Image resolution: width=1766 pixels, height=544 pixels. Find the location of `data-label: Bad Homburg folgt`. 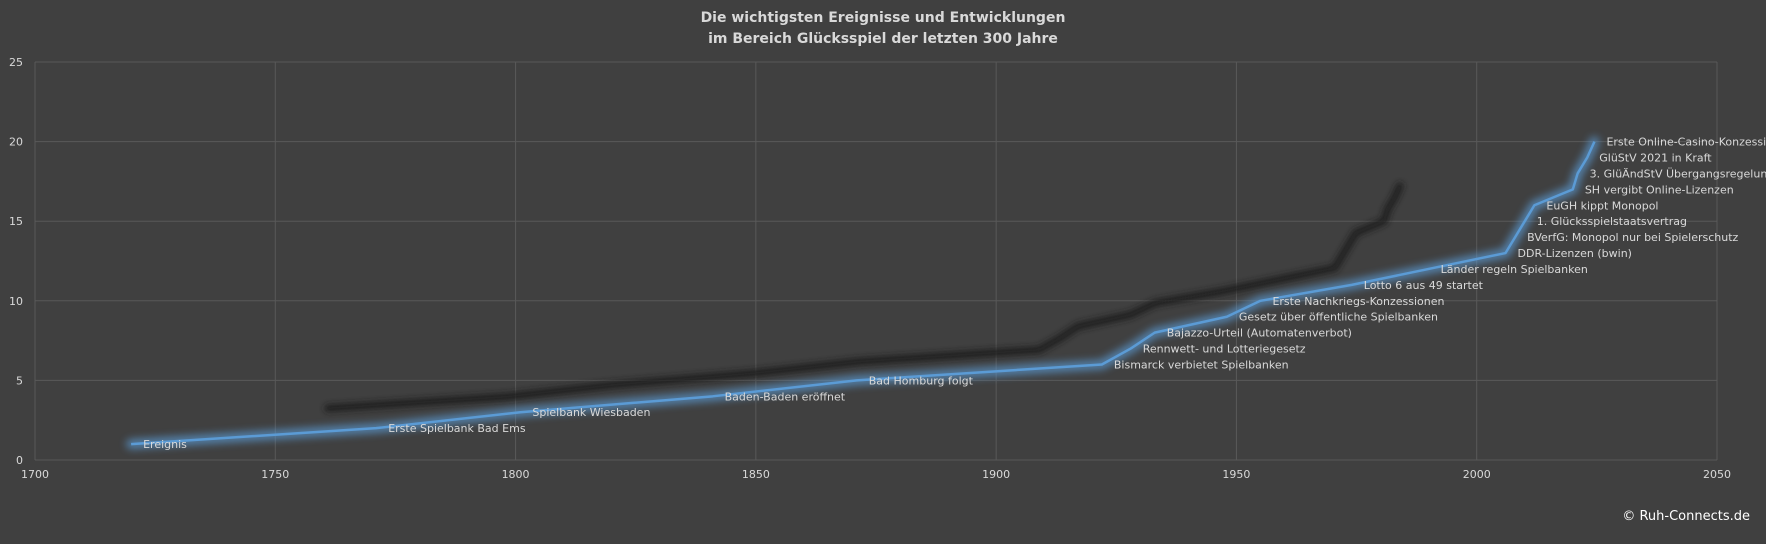

data-label: Bad Homburg folgt is located at coordinates (921, 380).